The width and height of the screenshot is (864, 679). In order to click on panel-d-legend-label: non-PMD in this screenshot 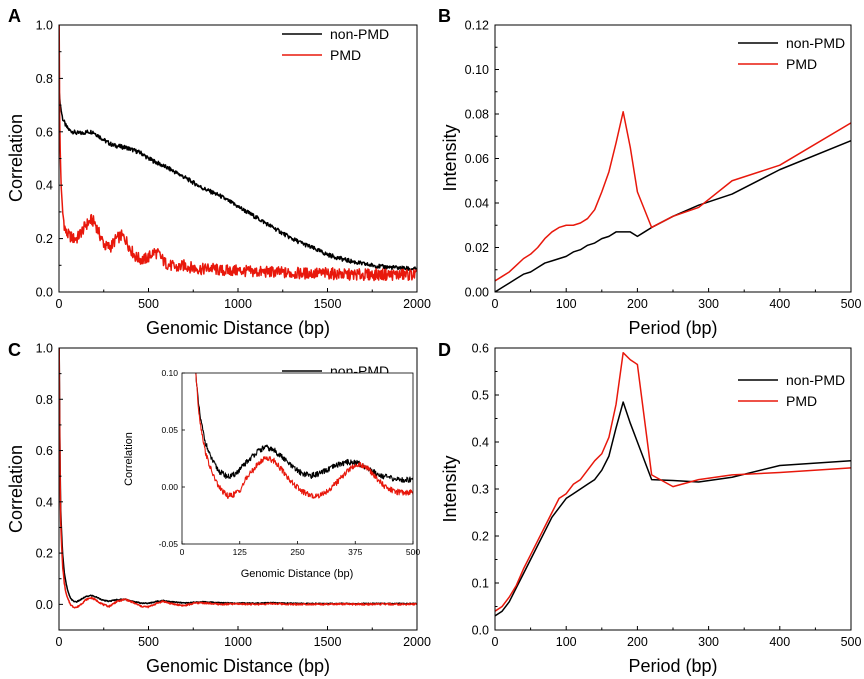, I will do `click(815, 380)`.